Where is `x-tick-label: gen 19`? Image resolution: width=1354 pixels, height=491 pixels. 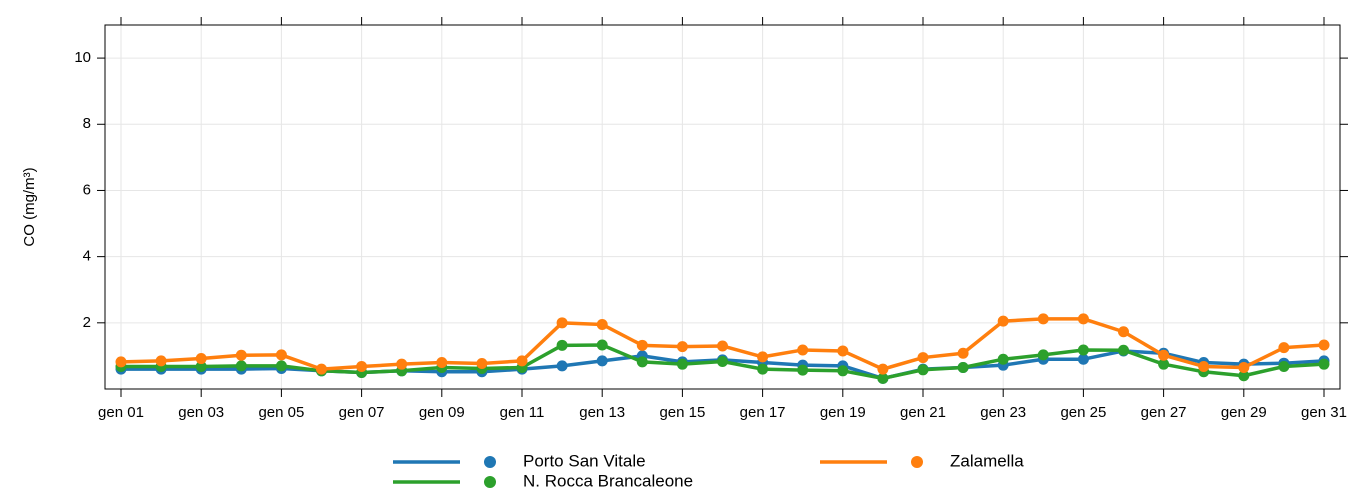 x-tick-label: gen 19 is located at coordinates (843, 412).